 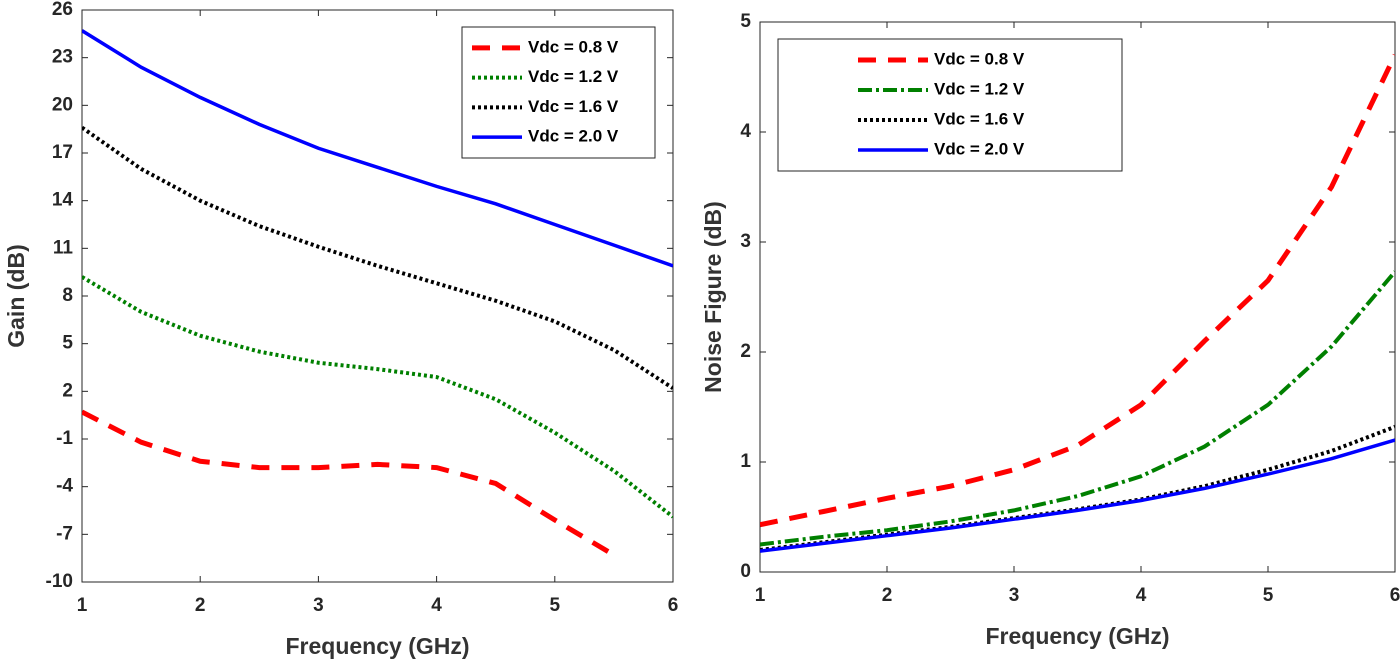 I want to click on y-tick-label: 0, so click(x=745, y=571).